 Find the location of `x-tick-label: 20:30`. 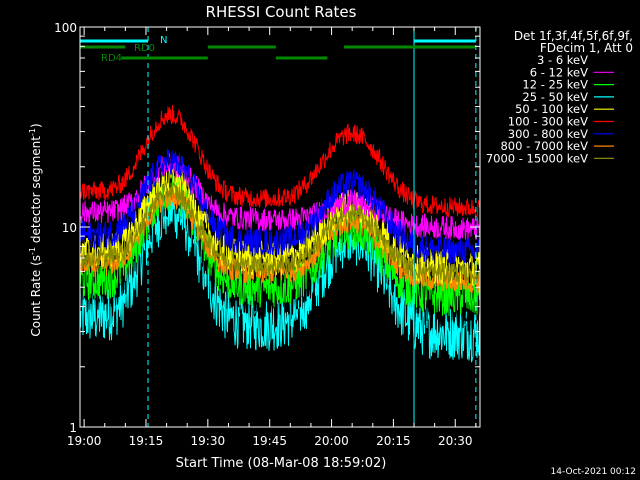

x-tick-label: 20:30 is located at coordinates (455, 441).